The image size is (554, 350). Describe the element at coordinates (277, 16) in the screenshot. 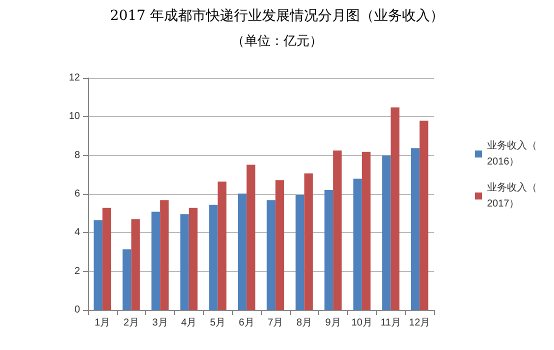

I see `chart-title: 2017 年成都市快递行业发展情况分月图（业务收入）` at that location.